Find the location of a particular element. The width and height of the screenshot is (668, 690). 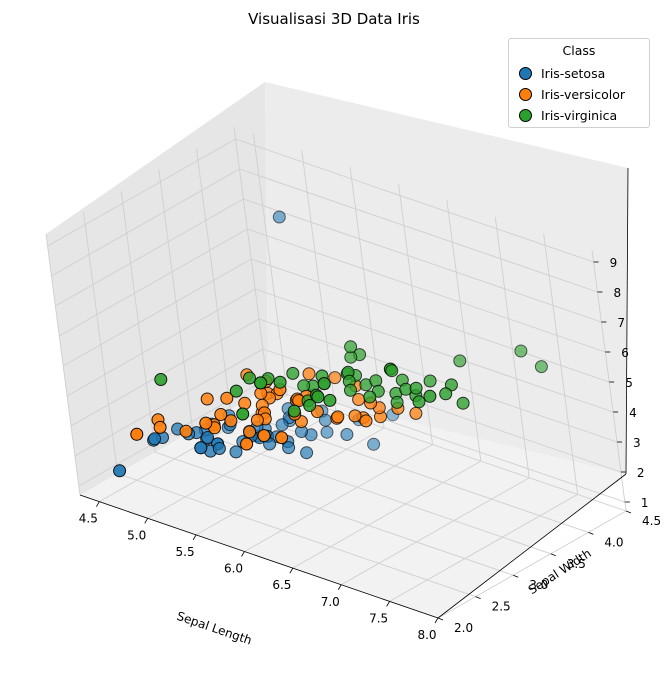

z-tick-label: 9 is located at coordinates (614, 263).